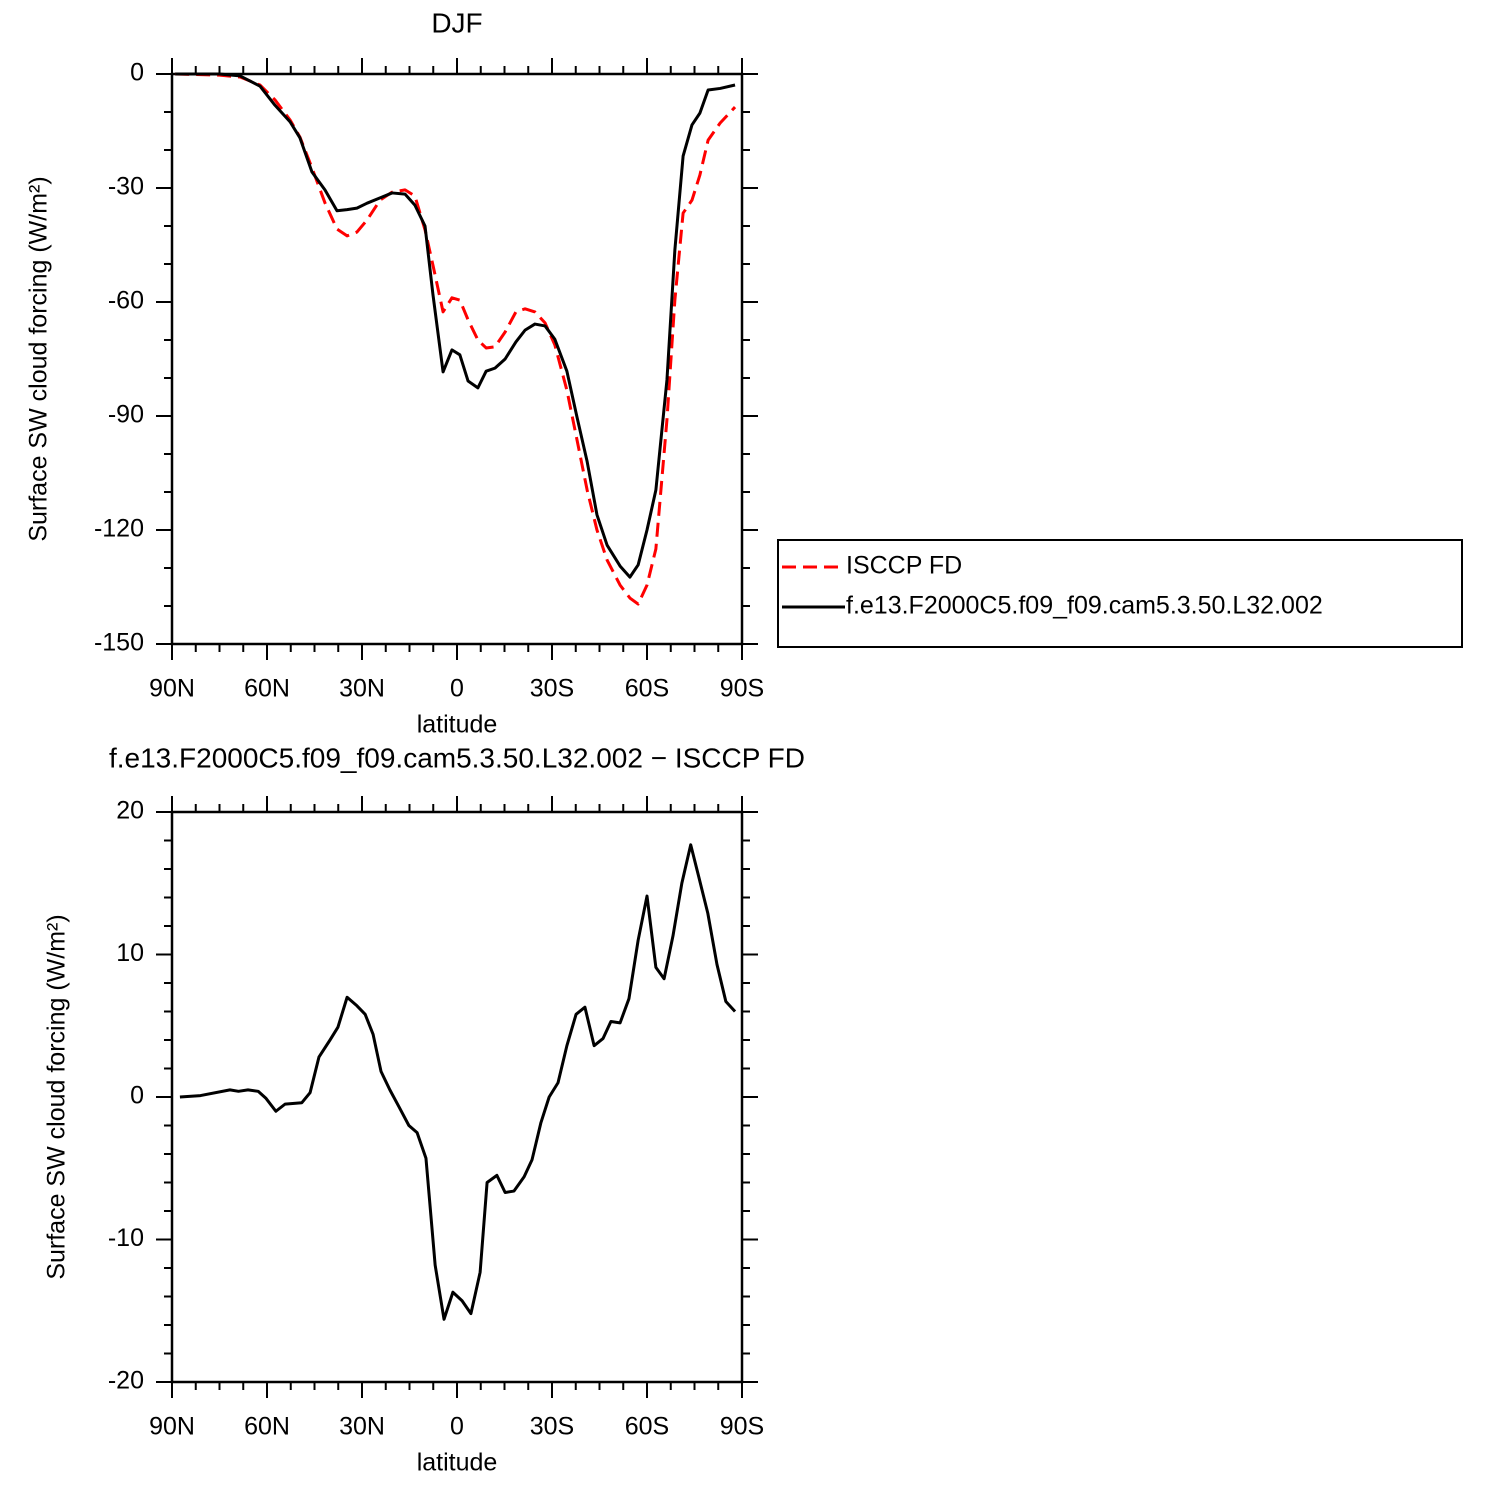 The width and height of the screenshot is (1485, 1485). I want to click on y-tick-label: -120, so click(119, 529).